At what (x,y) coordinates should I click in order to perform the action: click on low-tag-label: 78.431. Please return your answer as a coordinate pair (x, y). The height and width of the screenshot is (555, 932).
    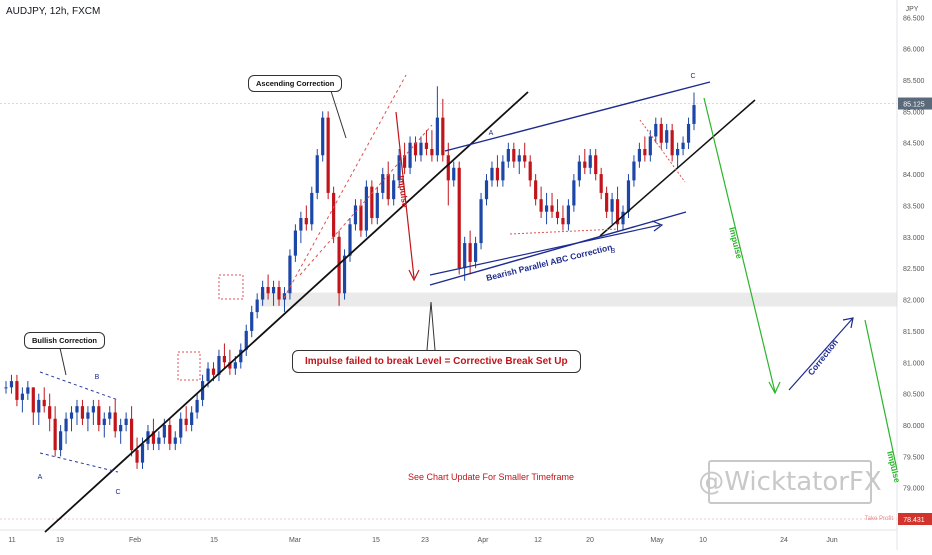
    Looking at the image, I should click on (914, 520).